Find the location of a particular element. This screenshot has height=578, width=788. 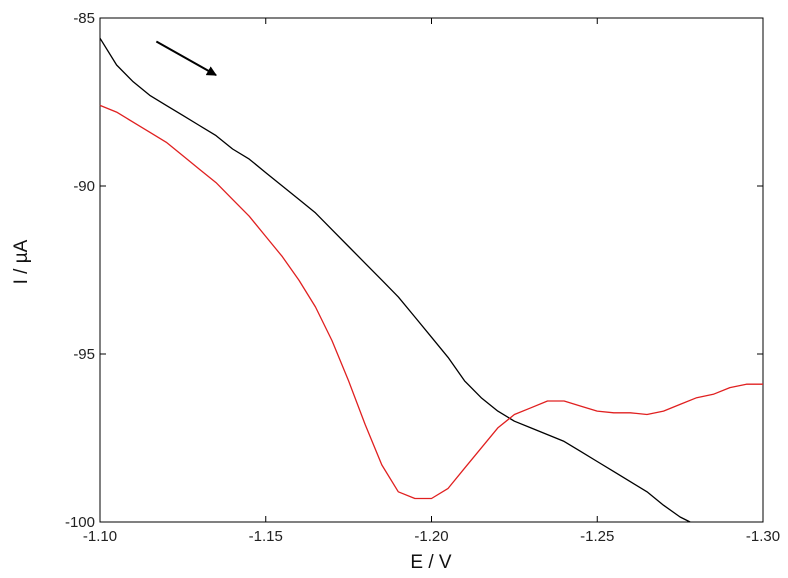

y-tick-label: -85 is located at coordinates (84, 18).